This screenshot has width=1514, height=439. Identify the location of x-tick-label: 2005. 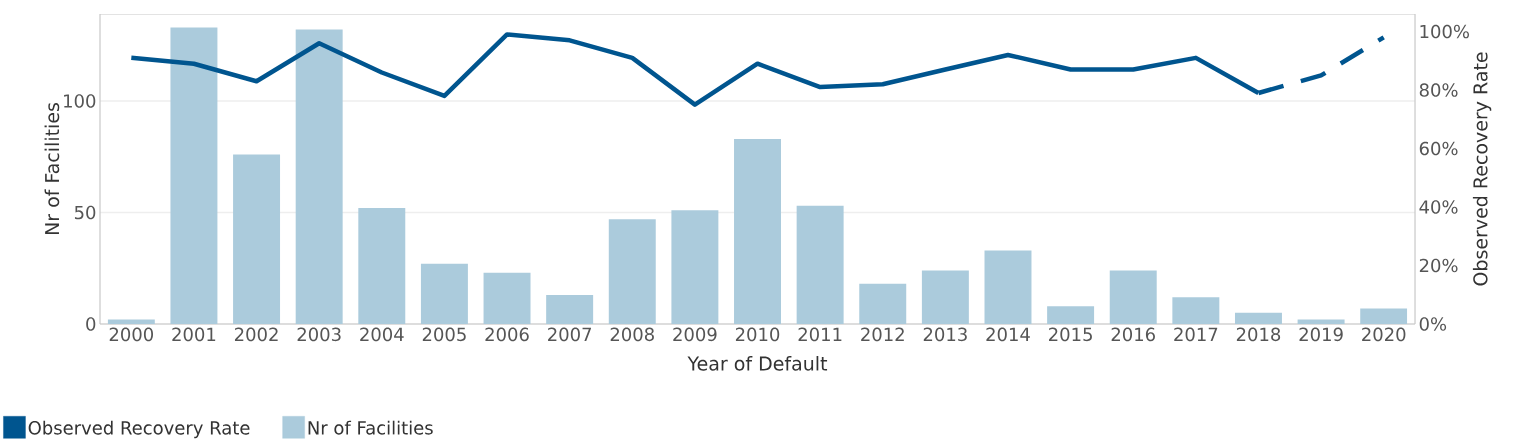
(444, 334).